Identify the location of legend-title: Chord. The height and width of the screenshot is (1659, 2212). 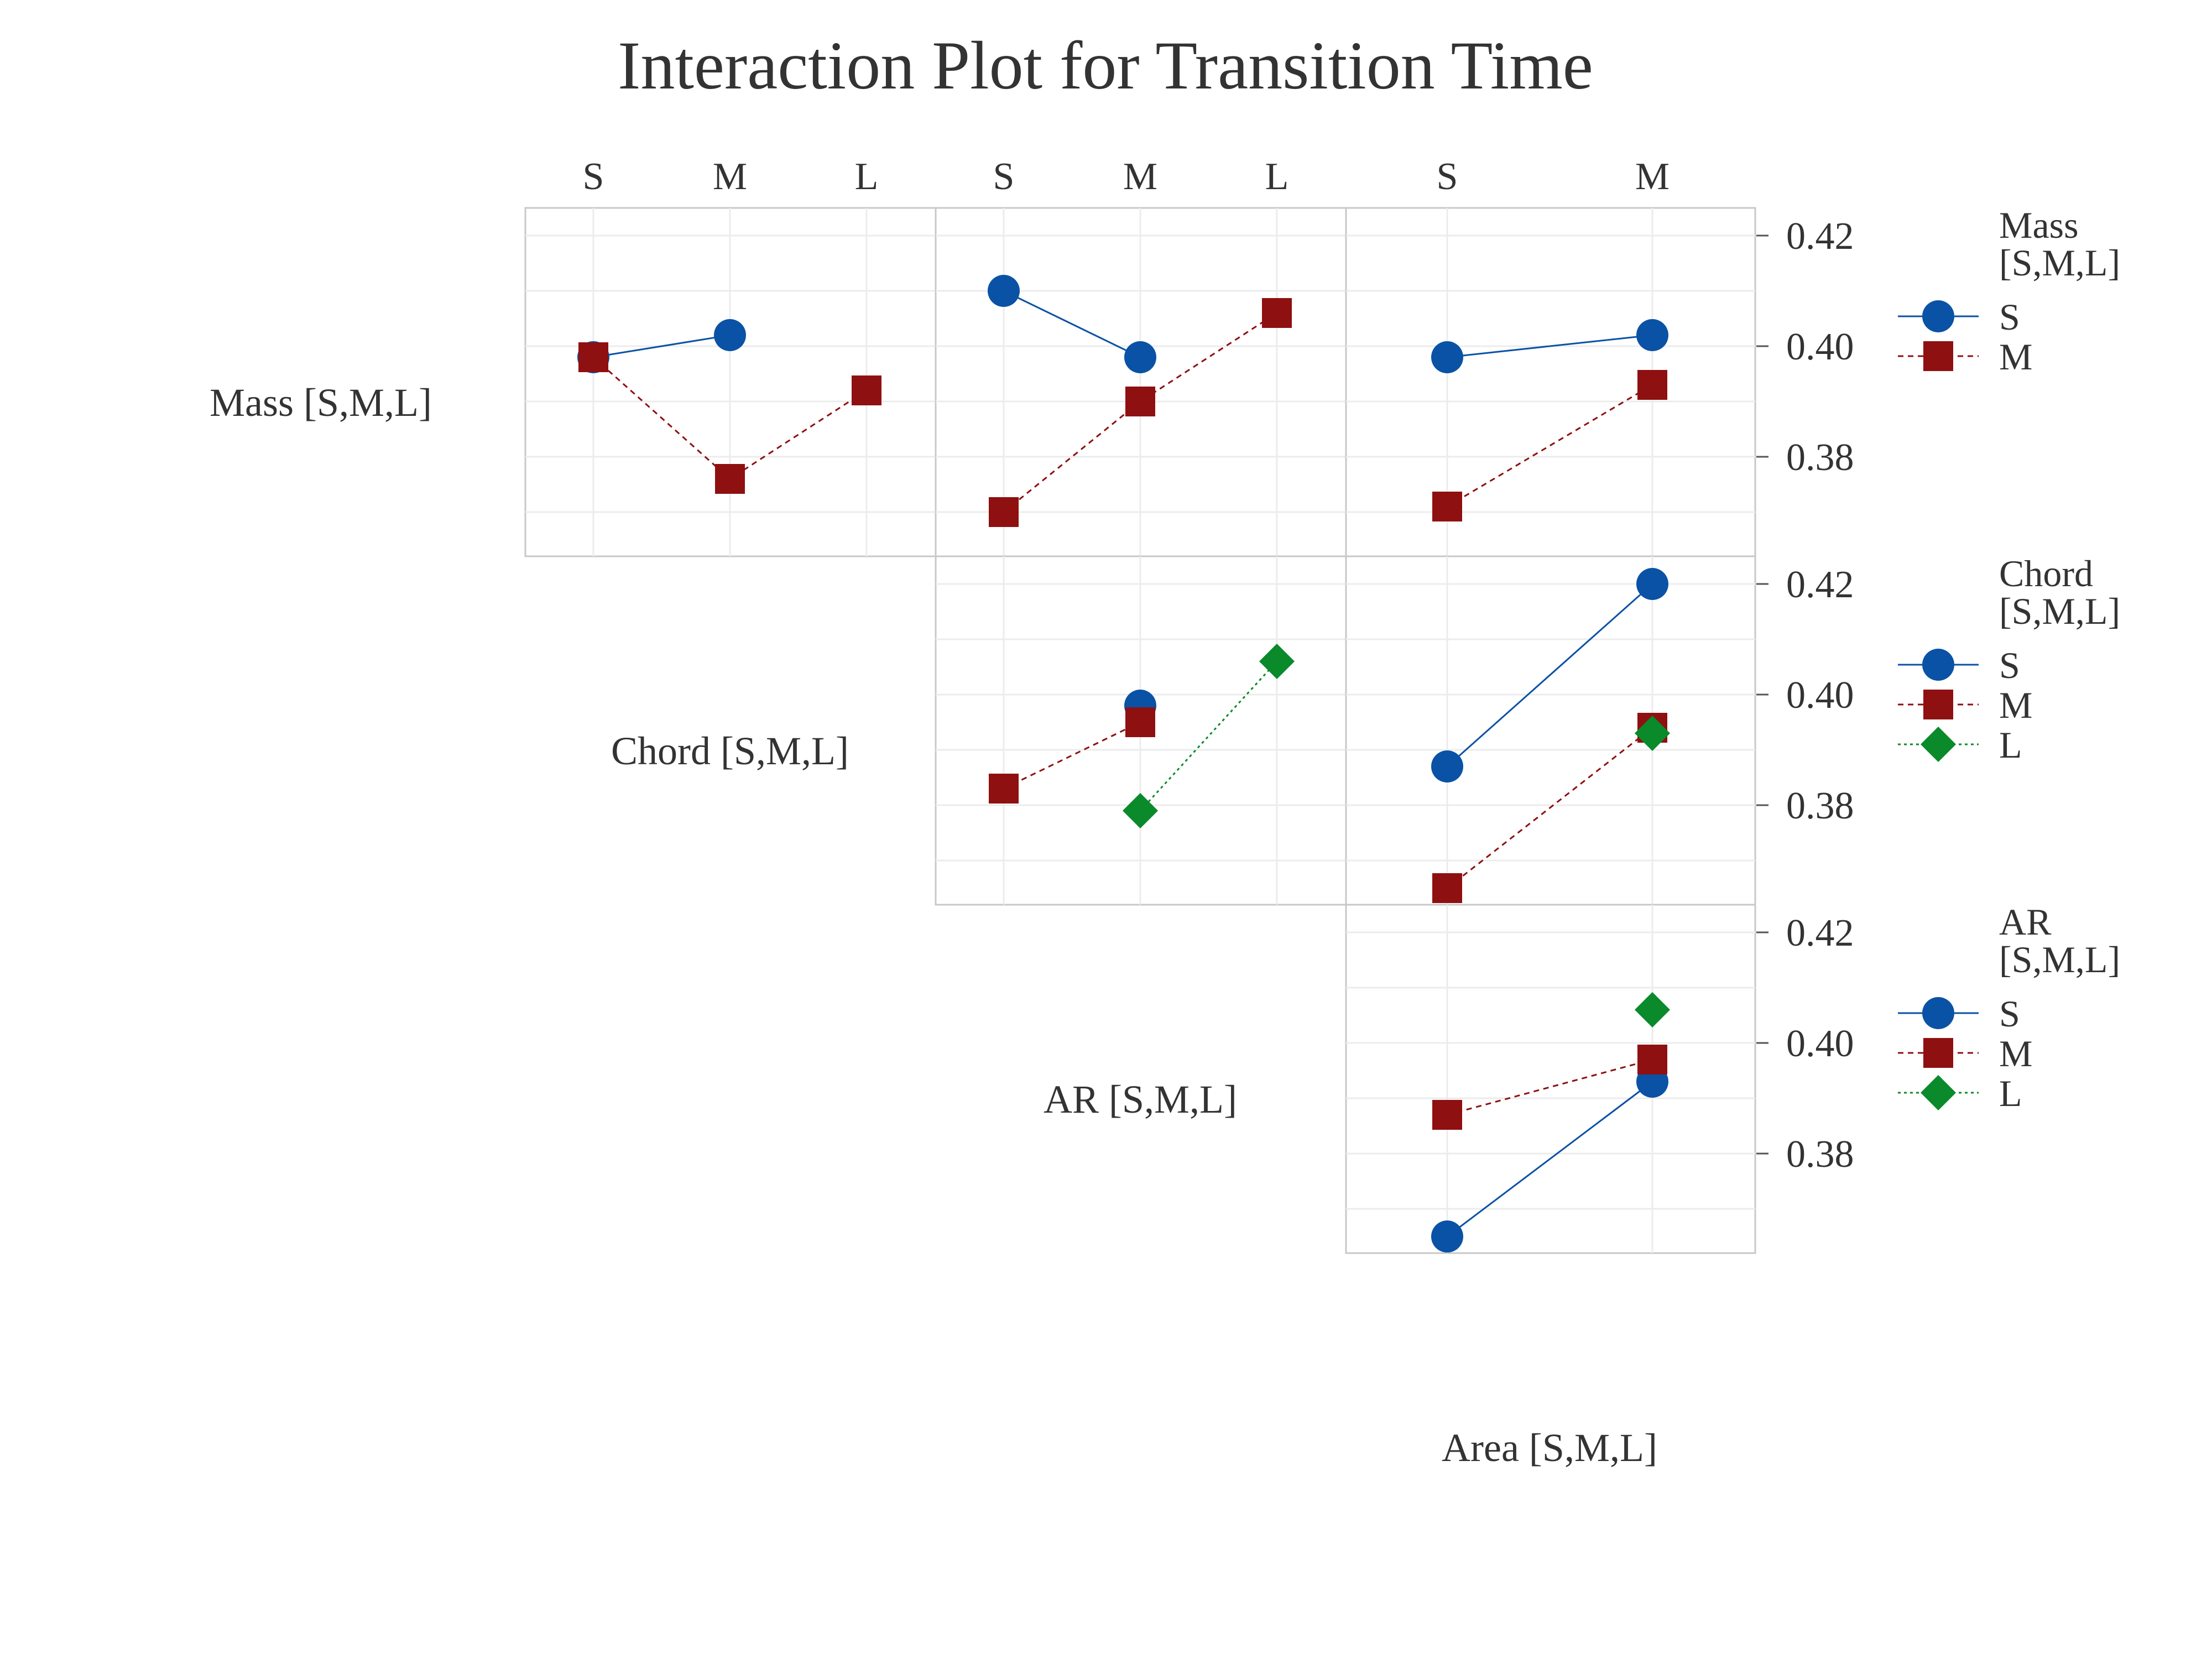
(2046, 573).